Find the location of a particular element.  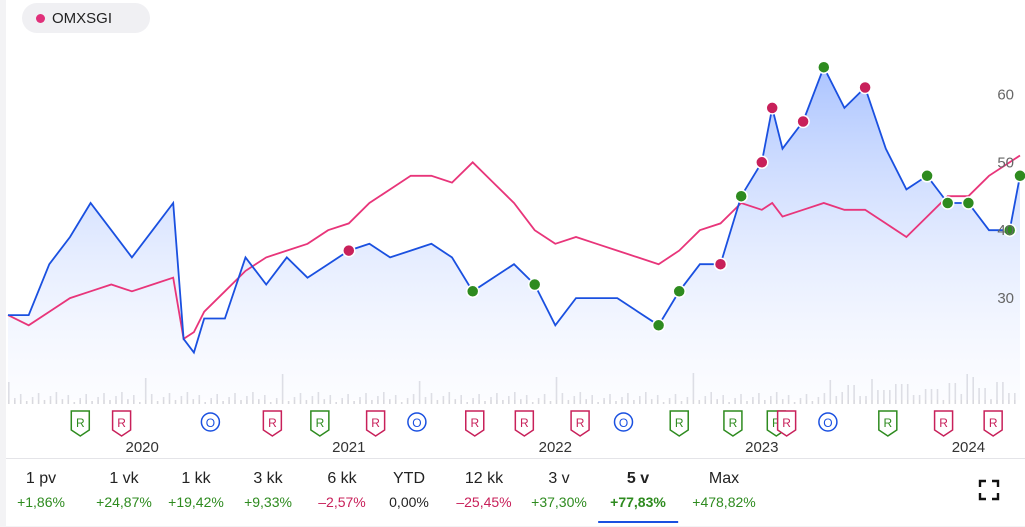

period-change: –25,45% is located at coordinates (484, 502).